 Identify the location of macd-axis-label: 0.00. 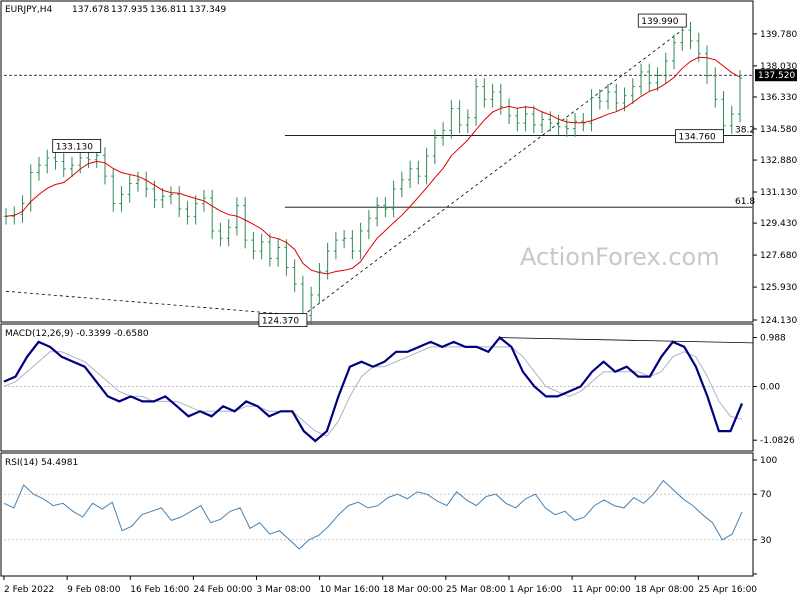
(770, 388).